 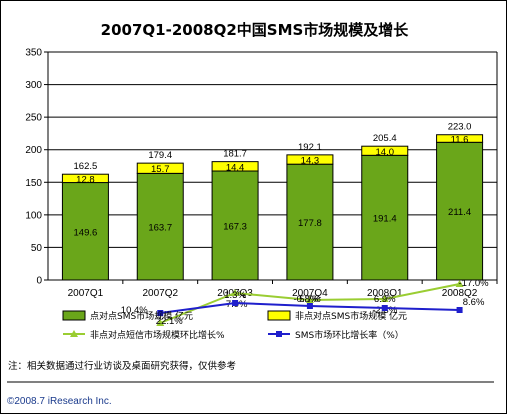 I want to click on data-label-p2p: 163.7, so click(x=160, y=228).